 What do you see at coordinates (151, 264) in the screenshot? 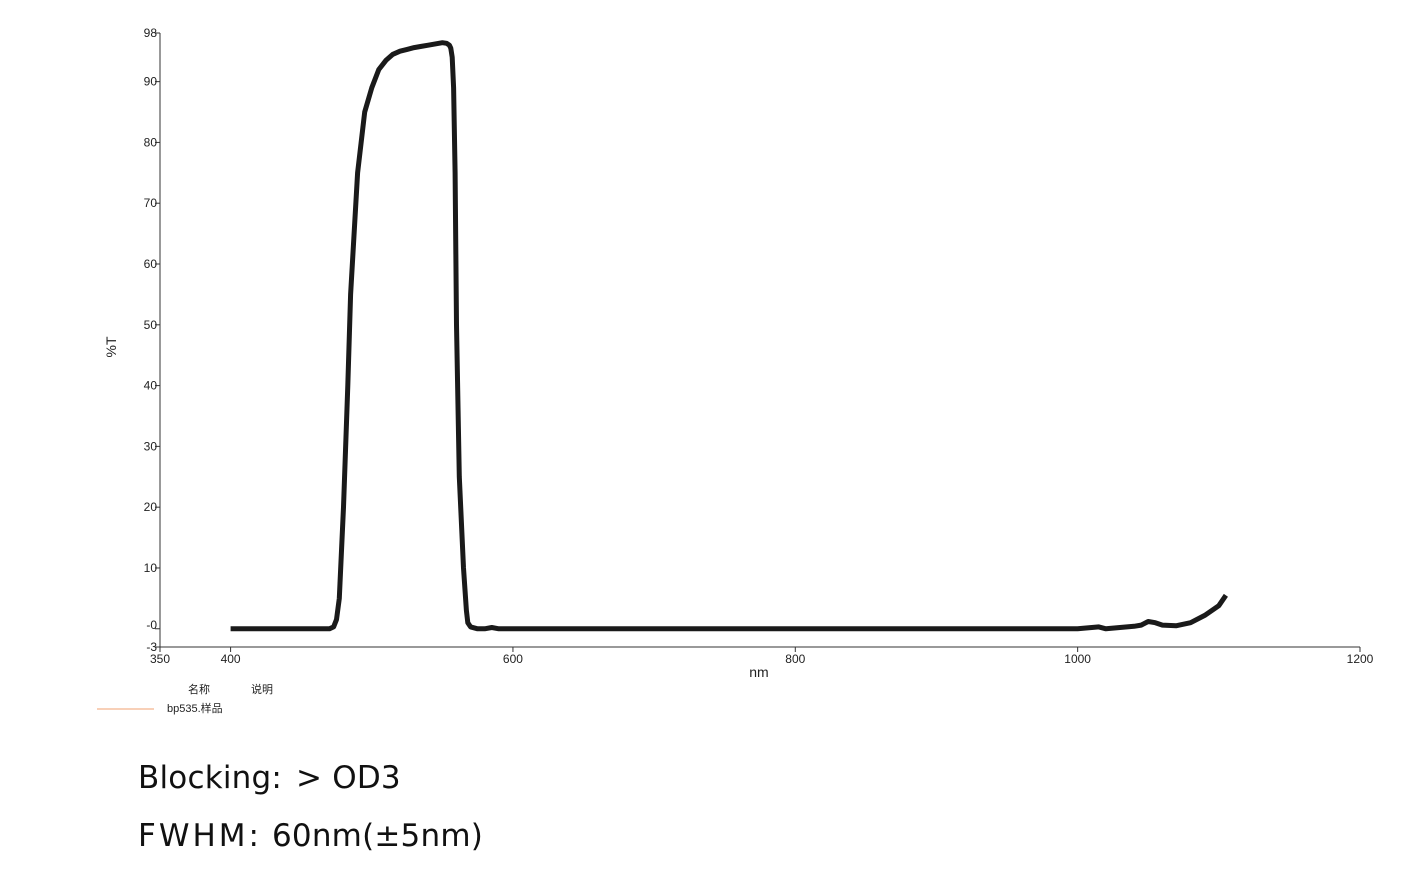
I see `y-tick-label: 60` at bounding box center [151, 264].